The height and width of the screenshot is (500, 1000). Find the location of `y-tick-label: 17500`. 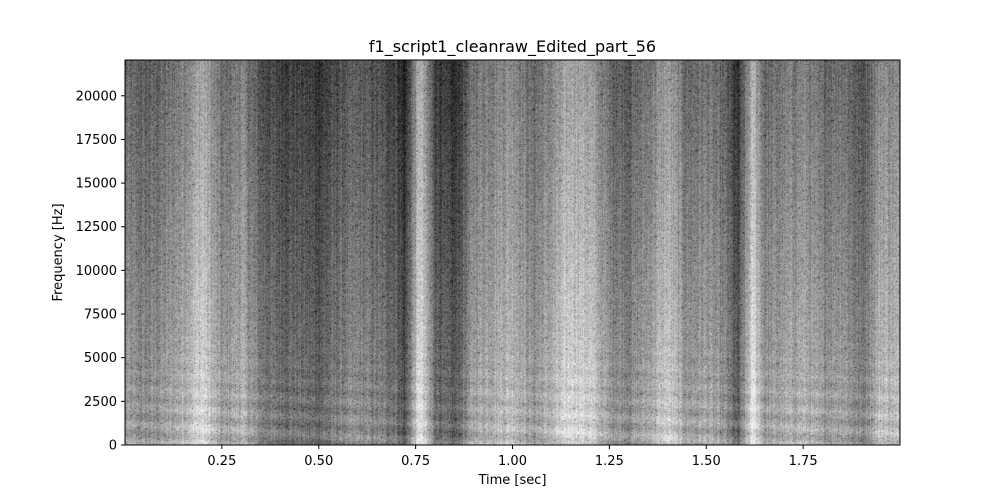

y-tick-label: 17500 is located at coordinates (96, 140).